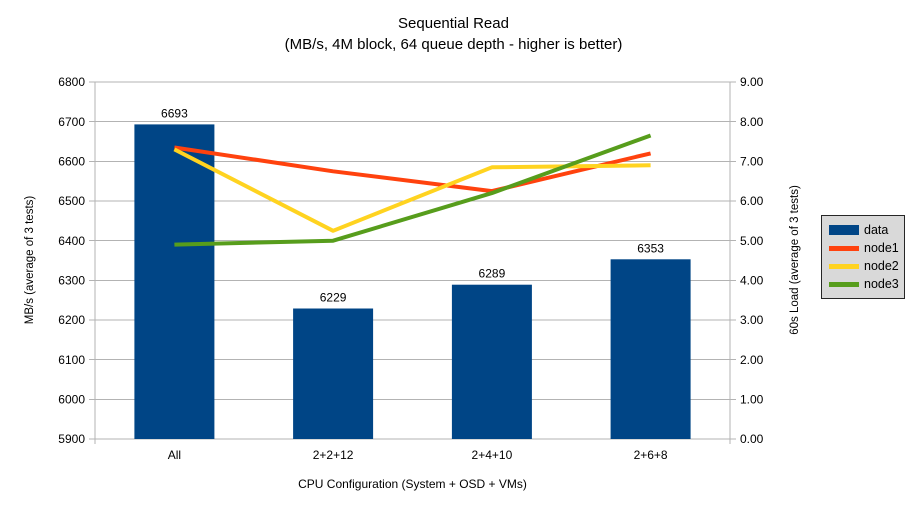  What do you see at coordinates (412, 484) in the screenshot?
I see `x-axis-title: CPU Configuration (System + OSD + VMs)` at bounding box center [412, 484].